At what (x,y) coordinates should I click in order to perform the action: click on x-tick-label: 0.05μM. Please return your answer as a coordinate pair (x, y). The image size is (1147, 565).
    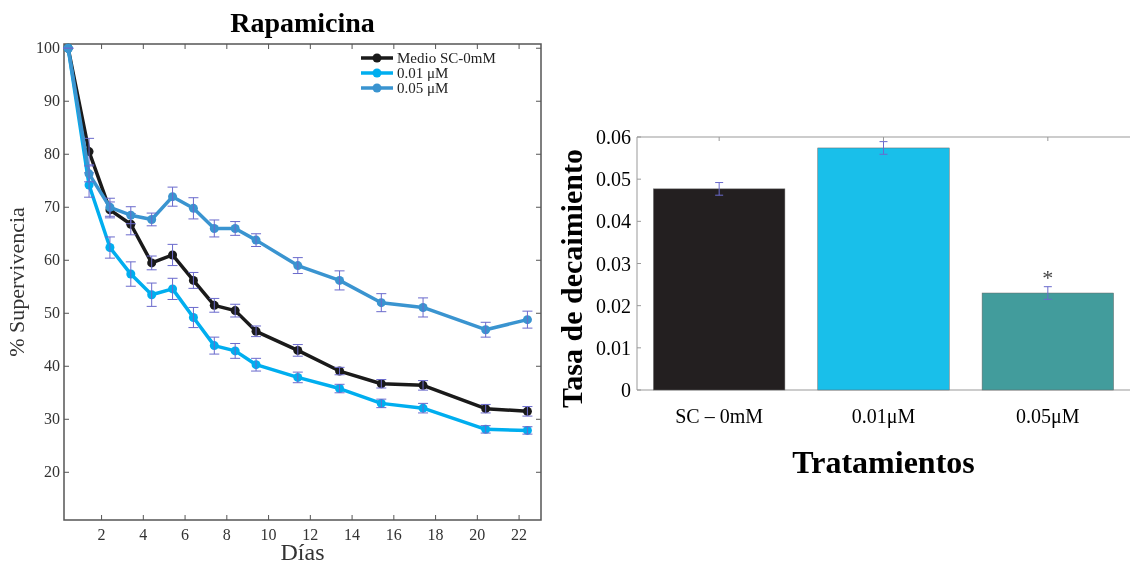
    Looking at the image, I should click on (1048, 416).